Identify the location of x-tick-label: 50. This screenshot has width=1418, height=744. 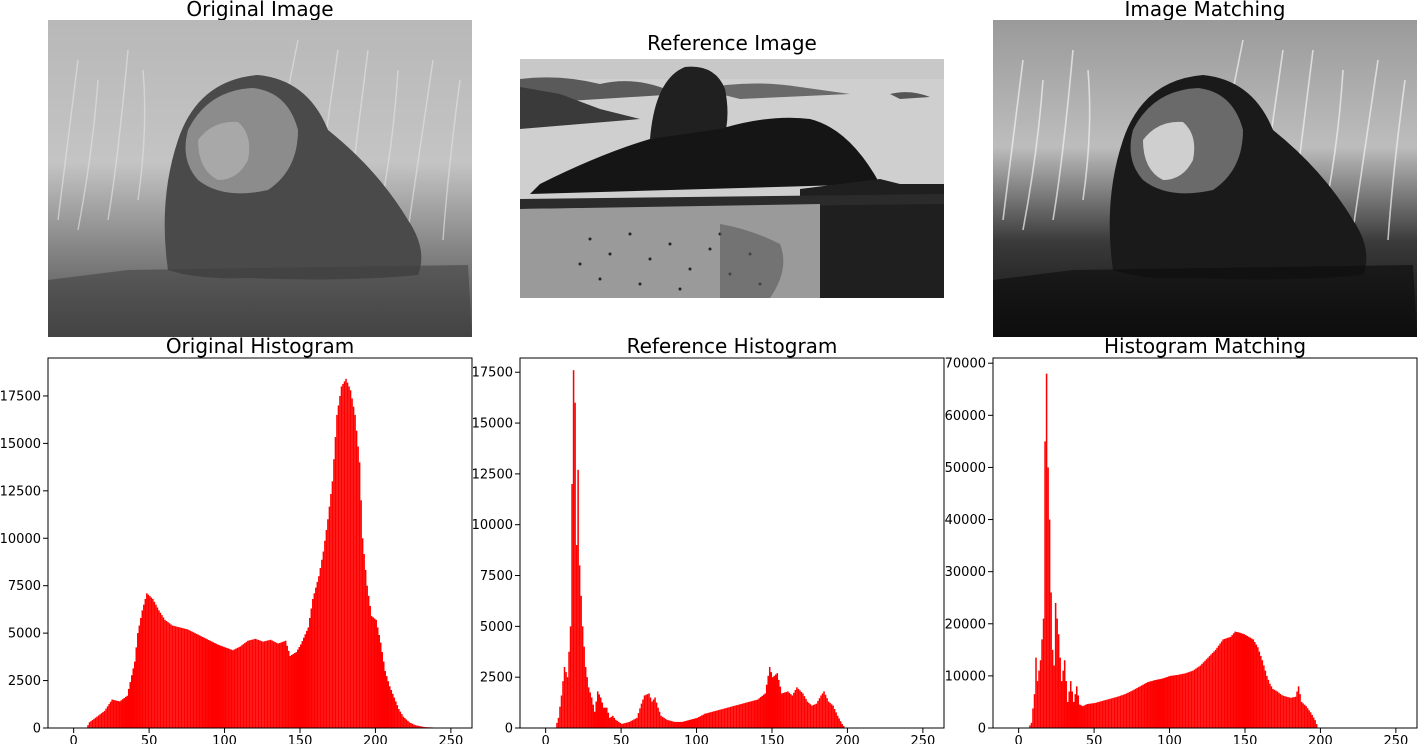
(1094, 739).